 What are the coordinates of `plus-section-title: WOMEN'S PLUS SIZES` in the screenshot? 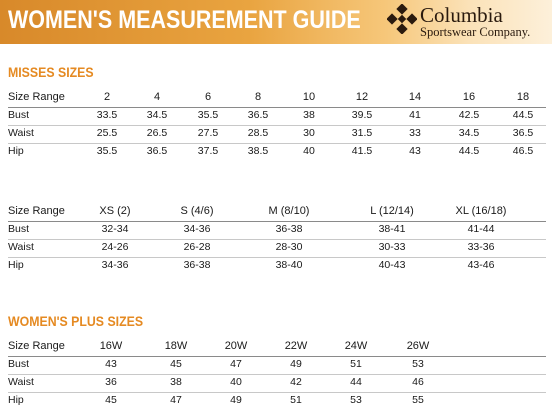 It's located at (76, 321).